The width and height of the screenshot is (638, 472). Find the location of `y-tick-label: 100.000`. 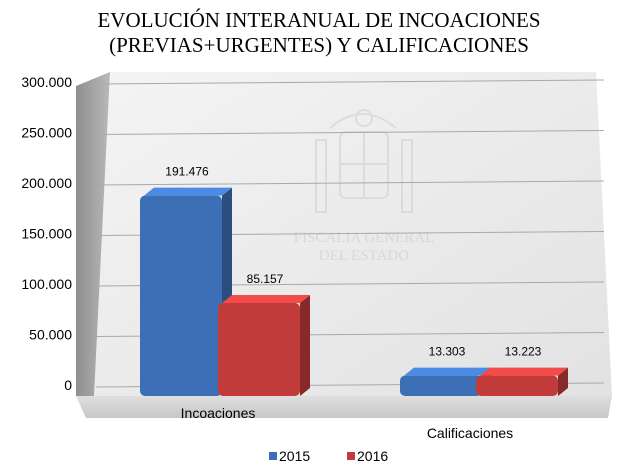

y-tick-label: 100.000 is located at coordinates (46, 284).